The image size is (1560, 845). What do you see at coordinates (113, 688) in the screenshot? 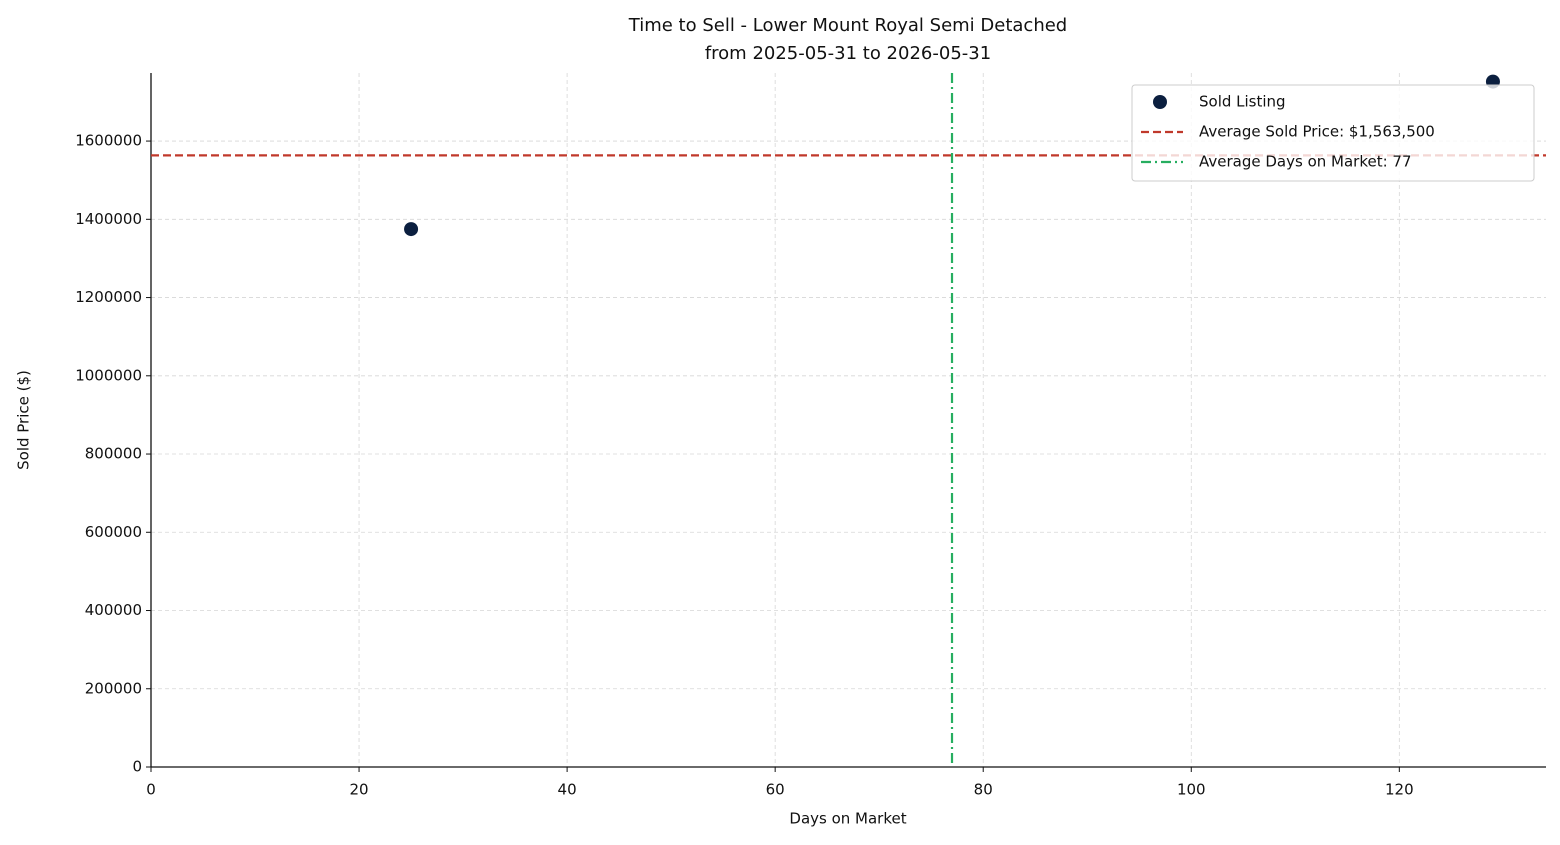
I see `y-tick-label: 200000` at bounding box center [113, 688].